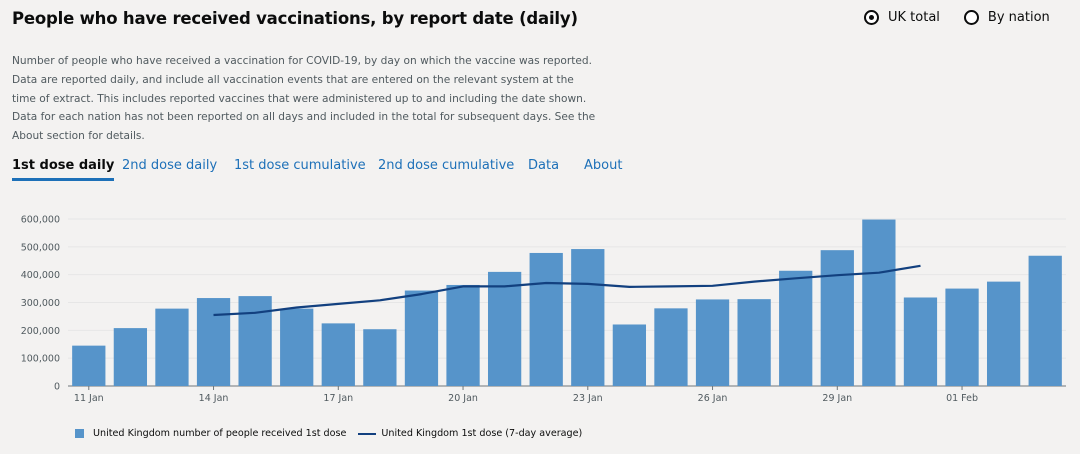 This screenshot has width=1080, height=454. What do you see at coordinates (463, 335) in the screenshot?
I see `bar-20-jan` at bounding box center [463, 335].